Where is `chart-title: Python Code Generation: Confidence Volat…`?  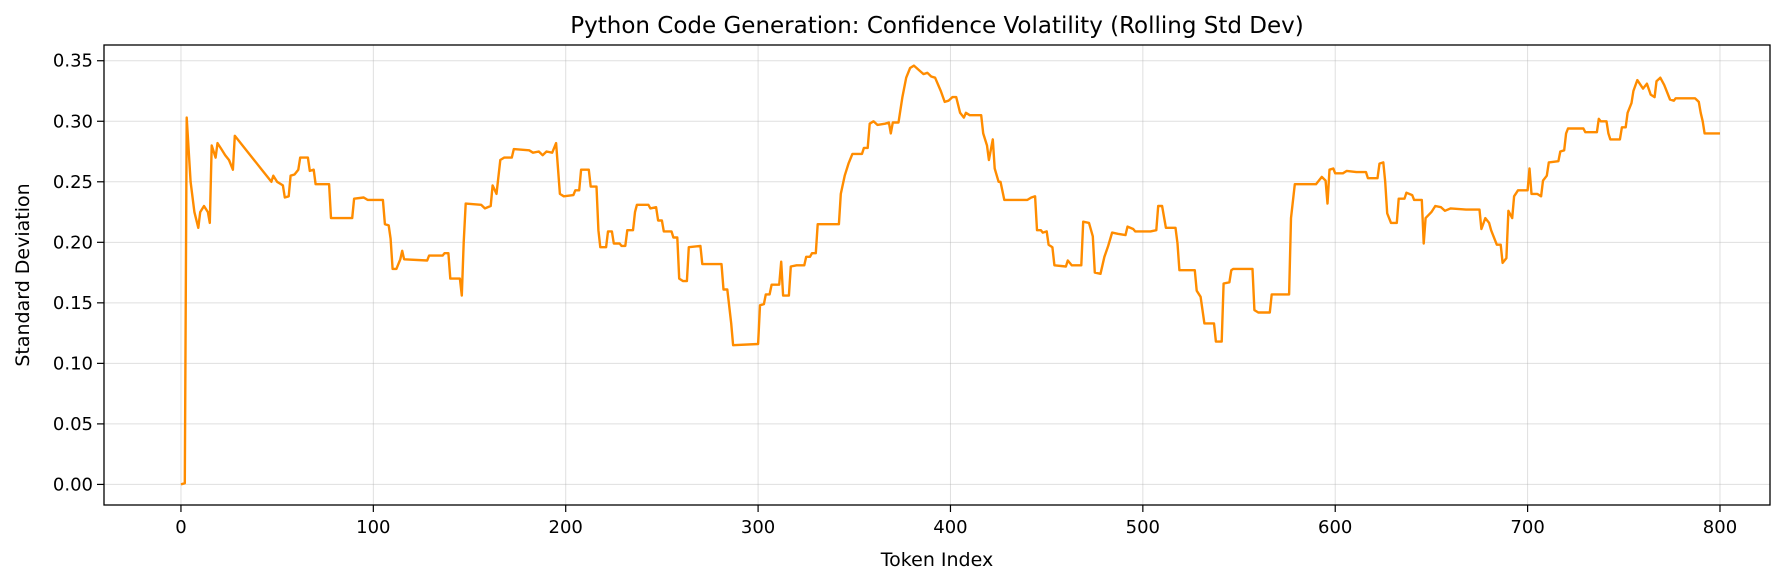 chart-title: Python Code Generation: Confidence Volat… is located at coordinates (936, 26).